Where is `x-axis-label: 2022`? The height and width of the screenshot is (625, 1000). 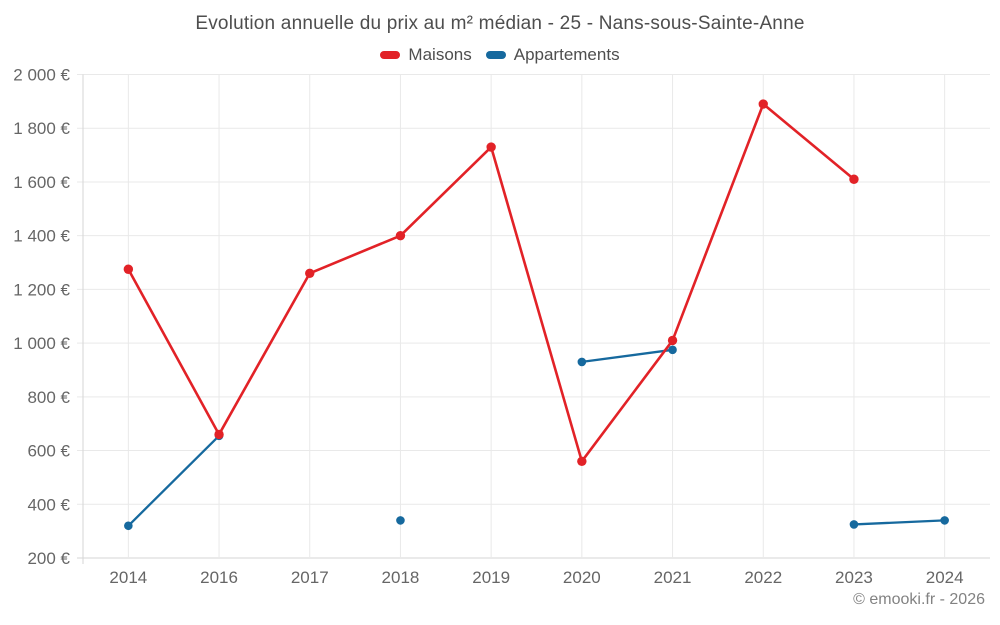
x-axis-label: 2022 is located at coordinates (763, 577).